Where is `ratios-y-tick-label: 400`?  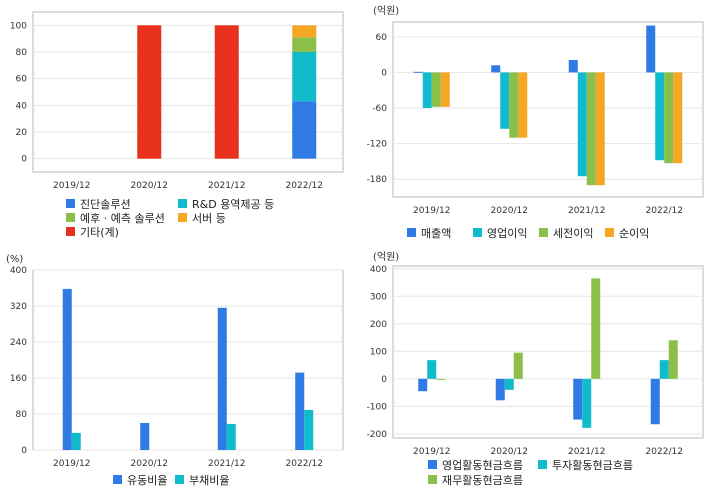
ratios-y-tick-label: 400 is located at coordinates (18, 271).